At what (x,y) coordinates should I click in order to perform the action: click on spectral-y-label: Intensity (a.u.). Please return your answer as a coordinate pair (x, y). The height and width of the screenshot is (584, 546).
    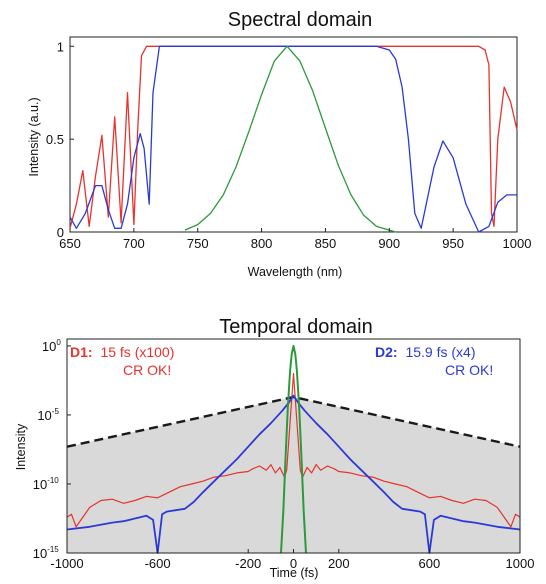
    Looking at the image, I should click on (34, 136).